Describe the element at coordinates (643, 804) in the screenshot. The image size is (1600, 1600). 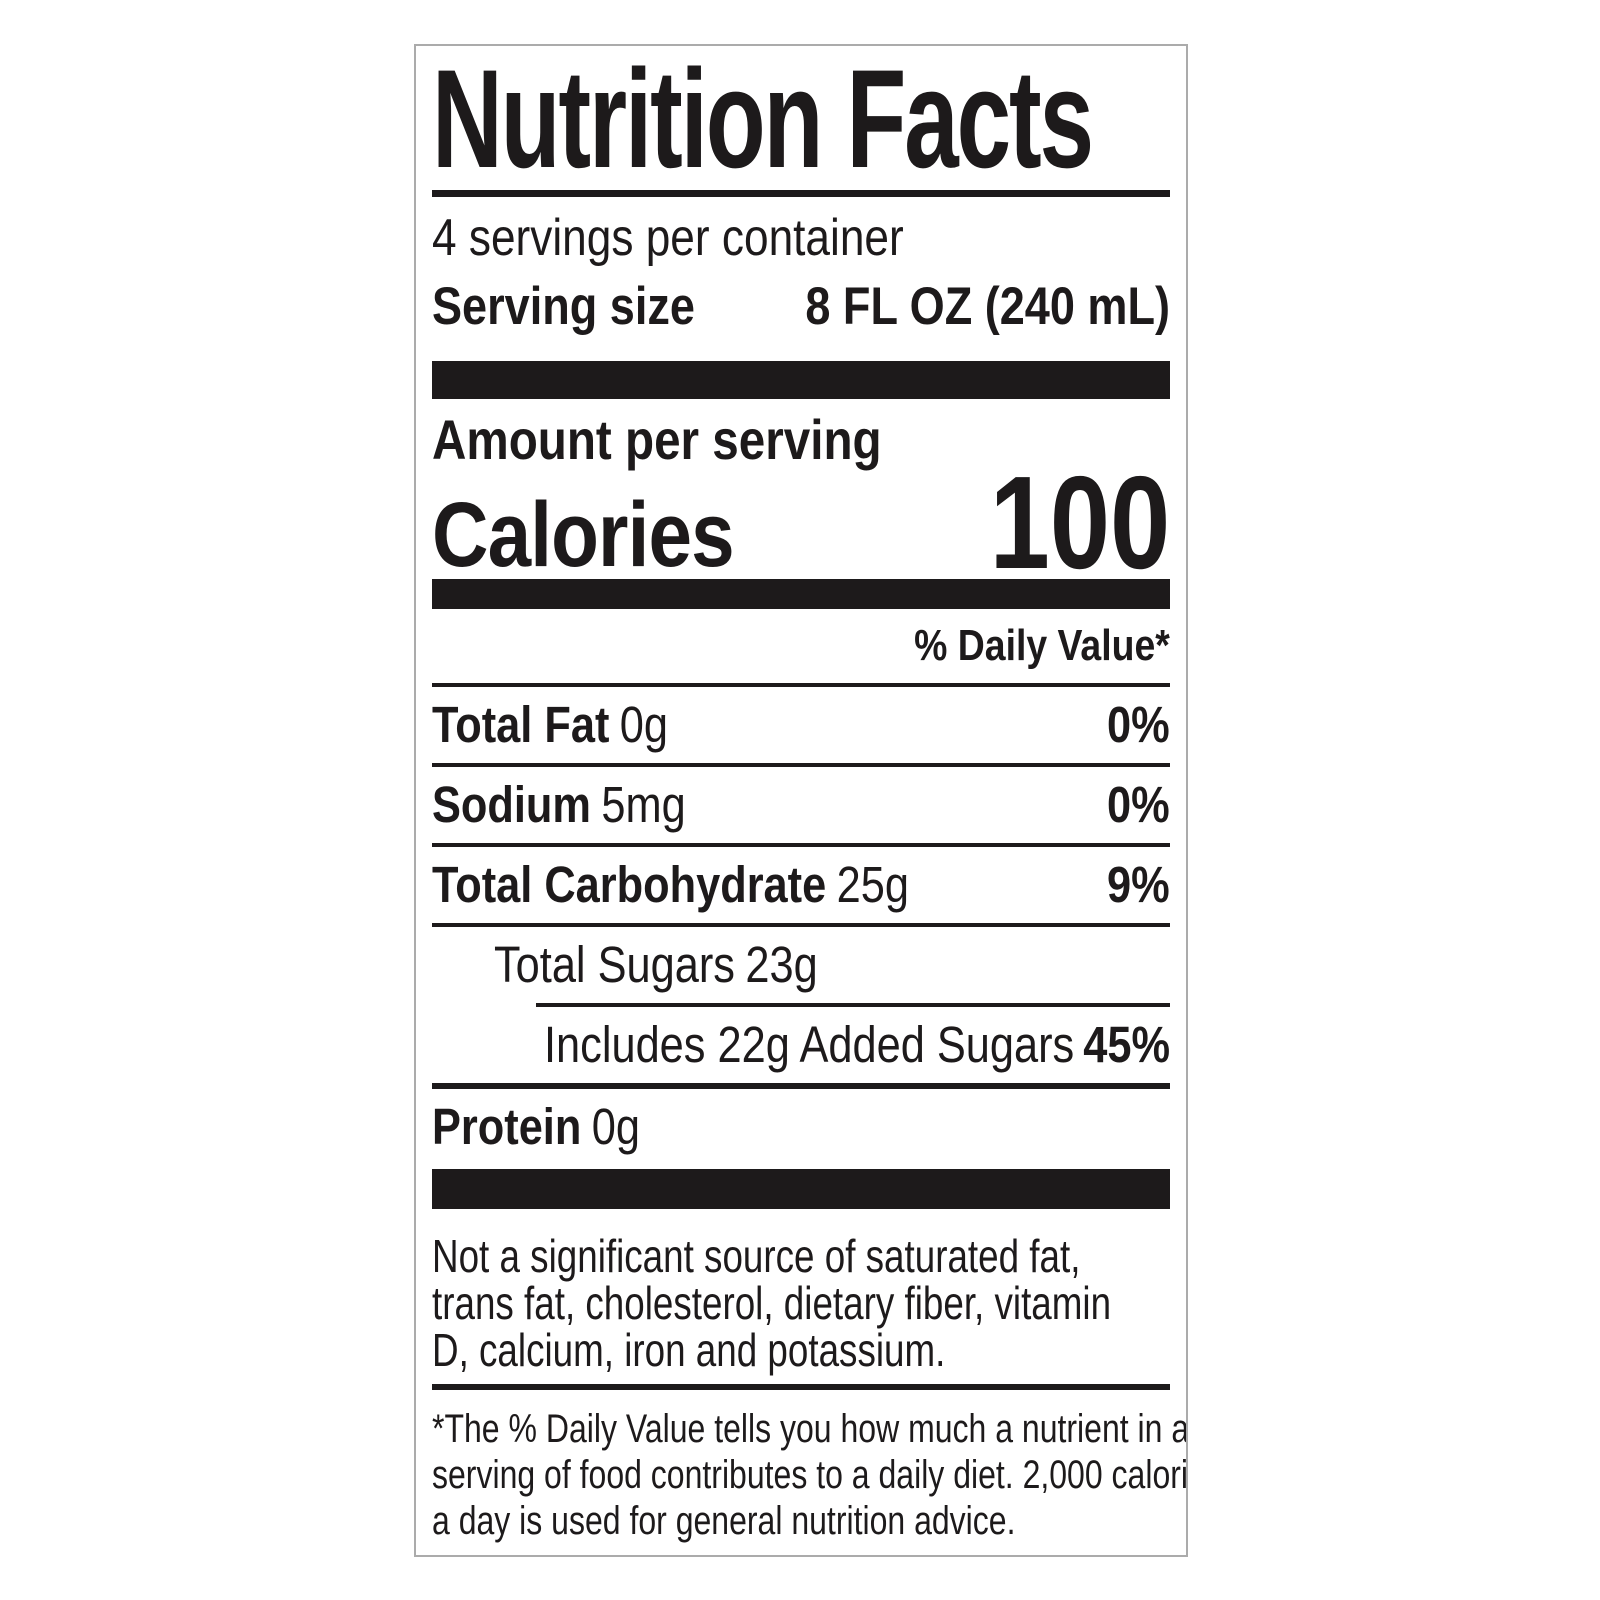
I see `nutrient-amount: 5mg` at that location.